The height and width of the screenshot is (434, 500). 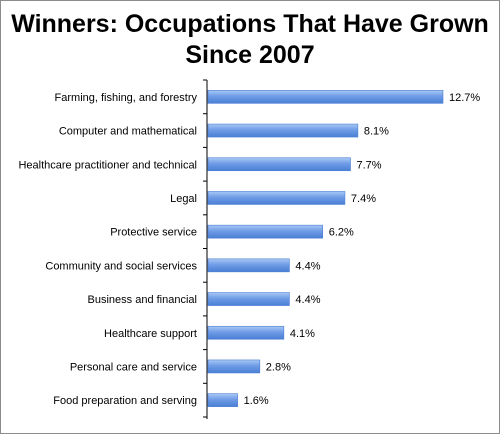 I want to click on category-label: Personal care and service, so click(x=133, y=367).